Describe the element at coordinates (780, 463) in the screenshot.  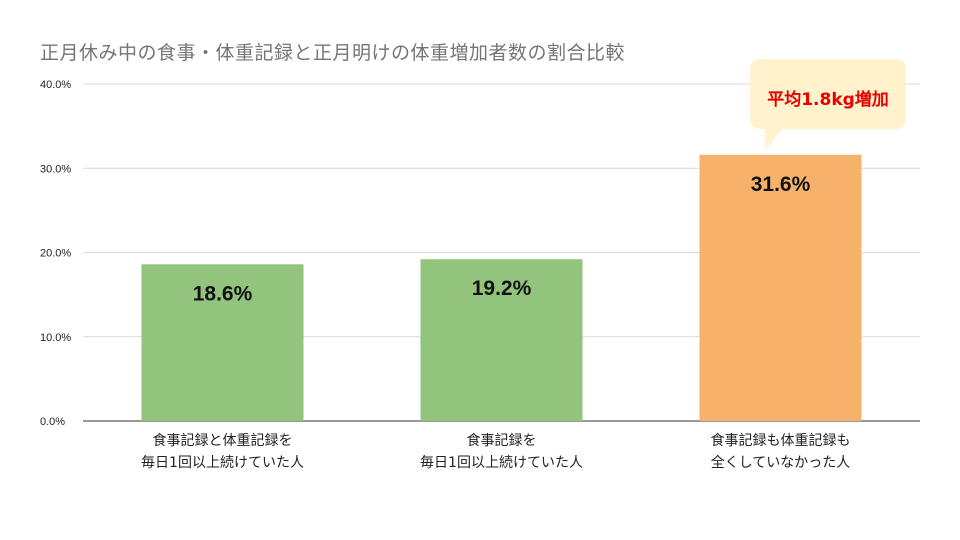
I see `category-label-line: 全くしていなかった人` at that location.